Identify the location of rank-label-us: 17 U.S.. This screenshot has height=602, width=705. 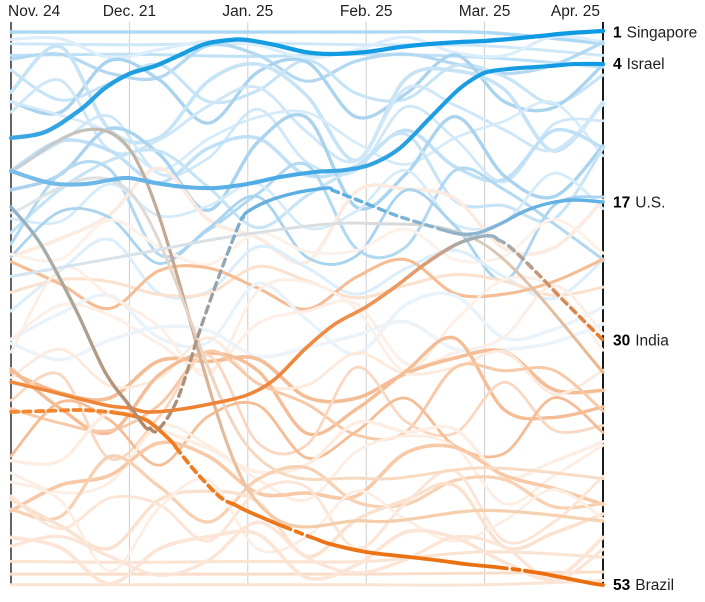
(639, 202).